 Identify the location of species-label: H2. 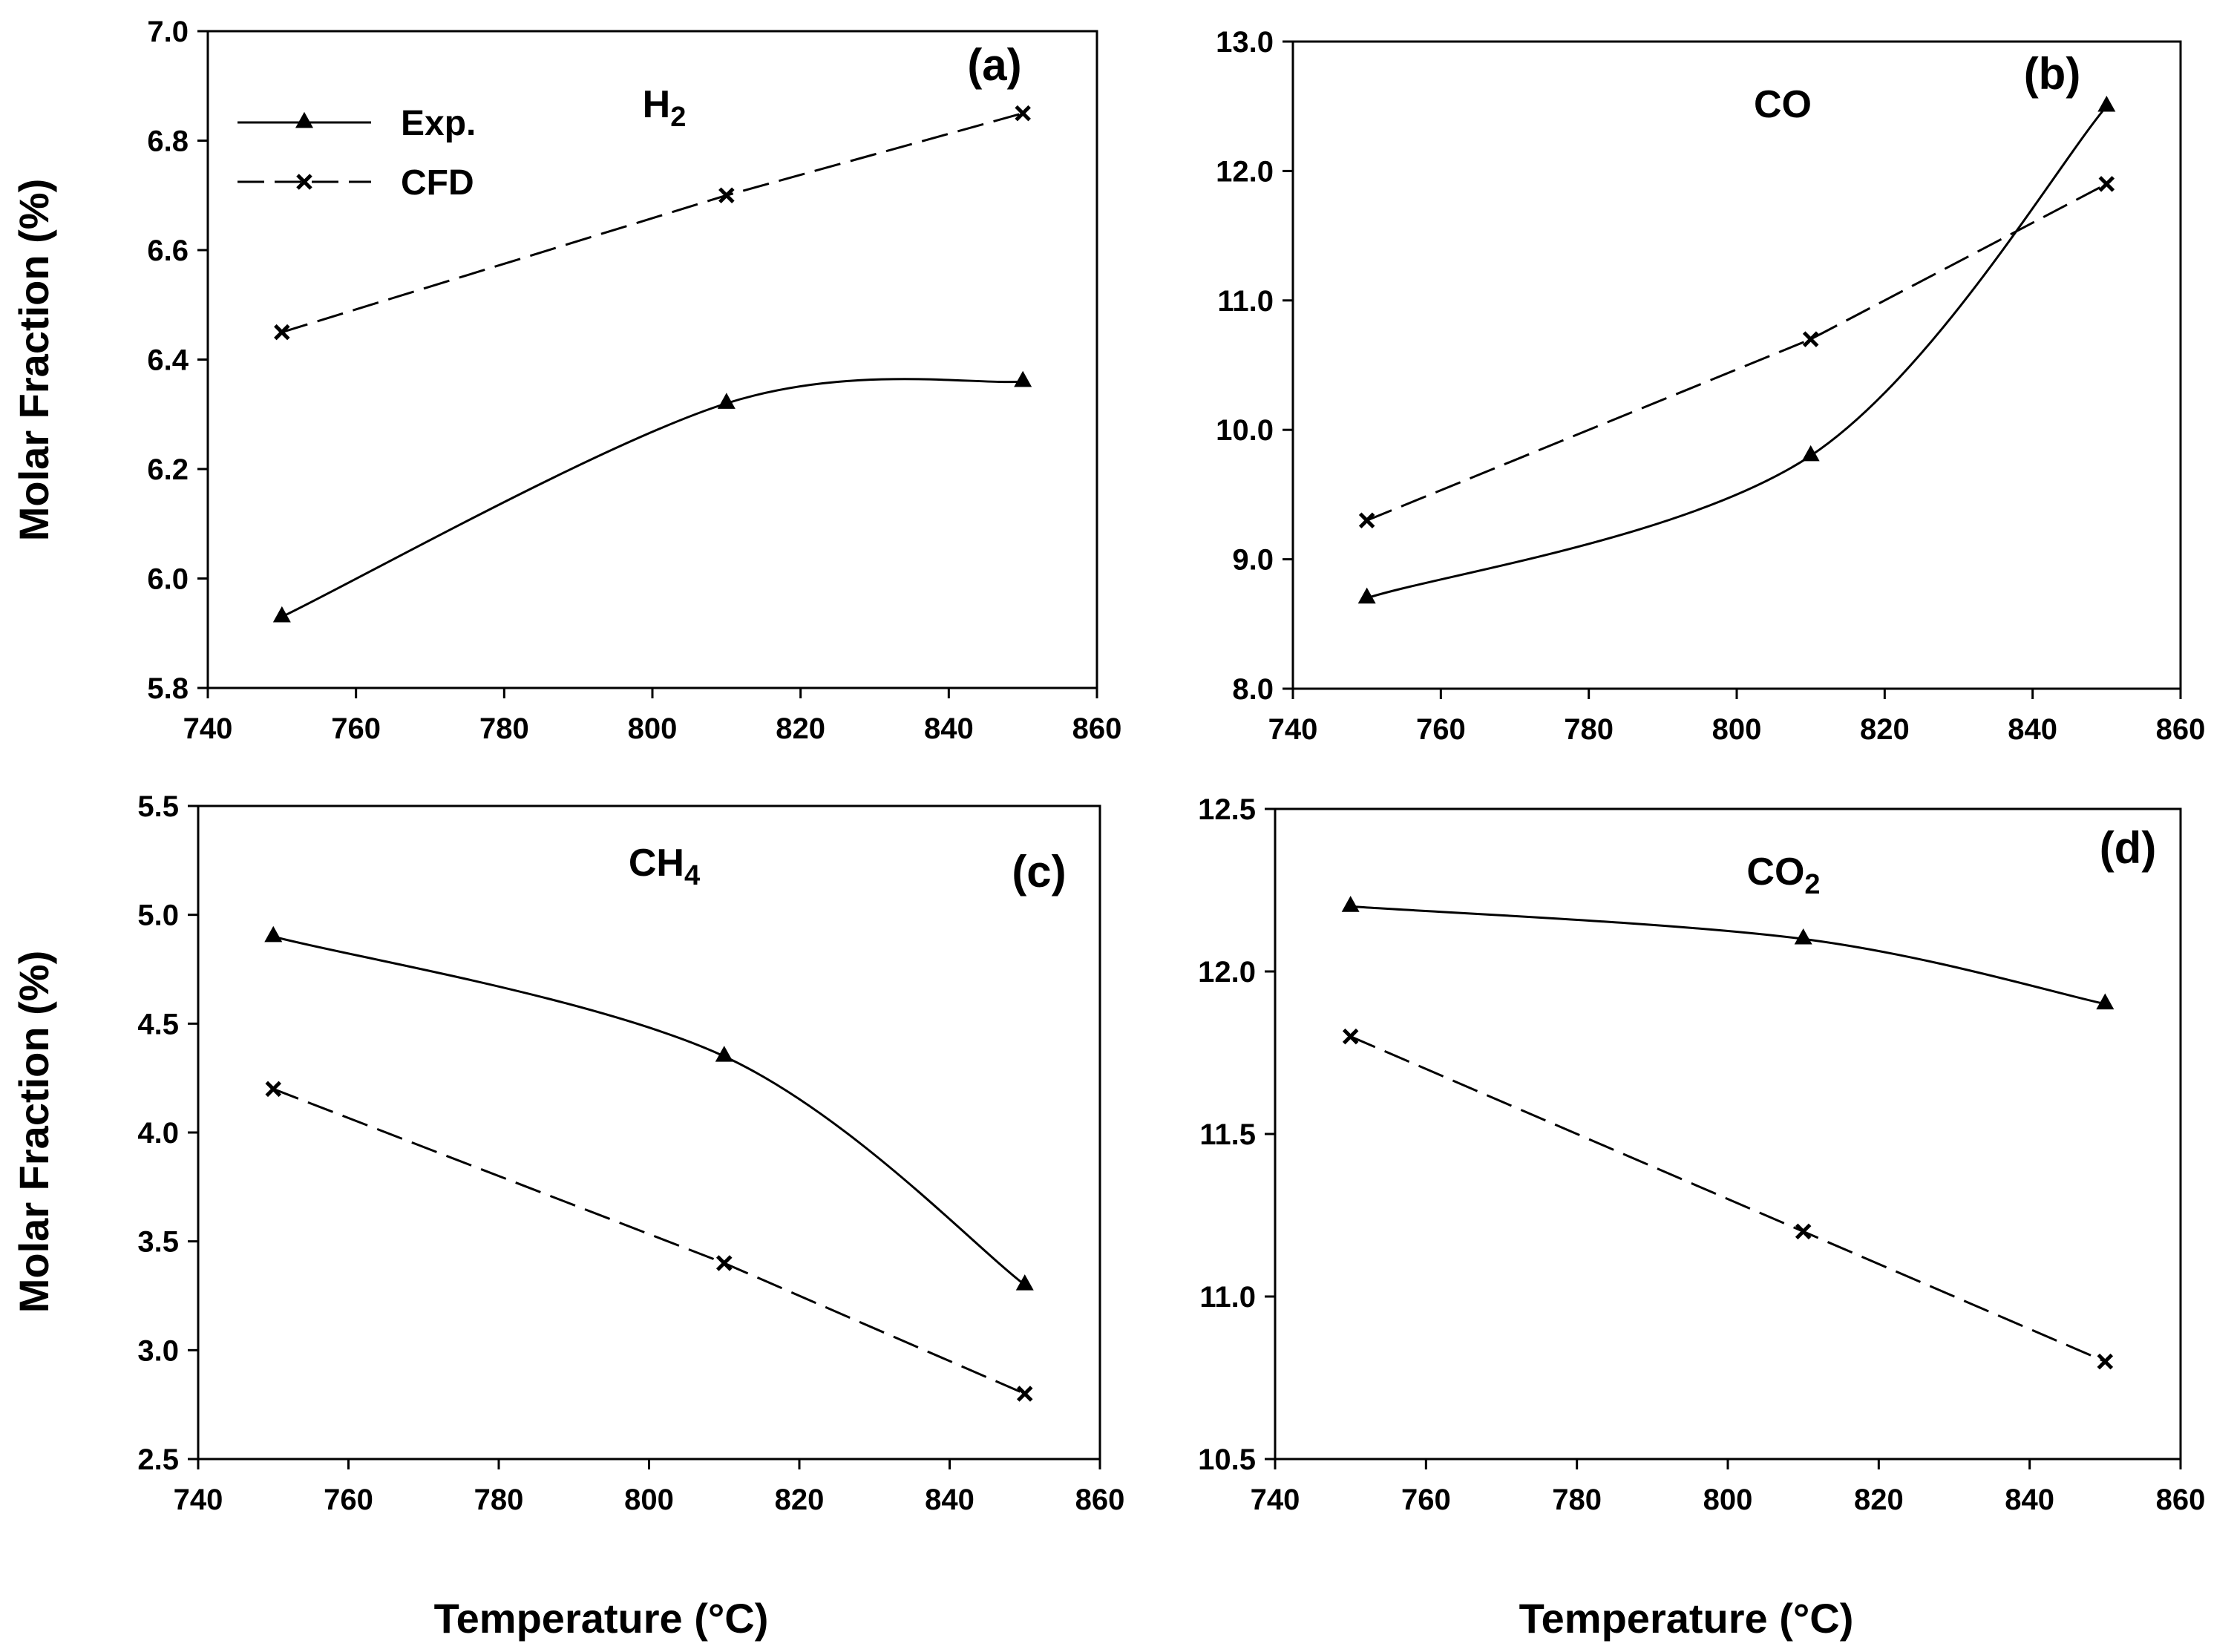
(665, 108).